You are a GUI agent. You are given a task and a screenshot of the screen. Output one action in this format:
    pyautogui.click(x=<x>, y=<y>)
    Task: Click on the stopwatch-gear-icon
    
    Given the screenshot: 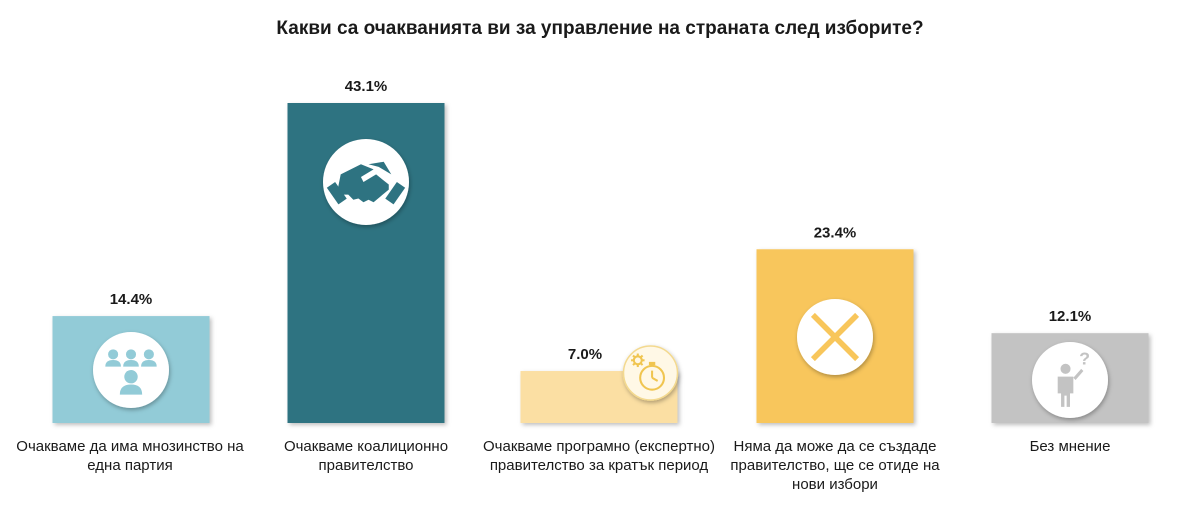 What is the action you would take?
    pyautogui.click(x=648, y=372)
    